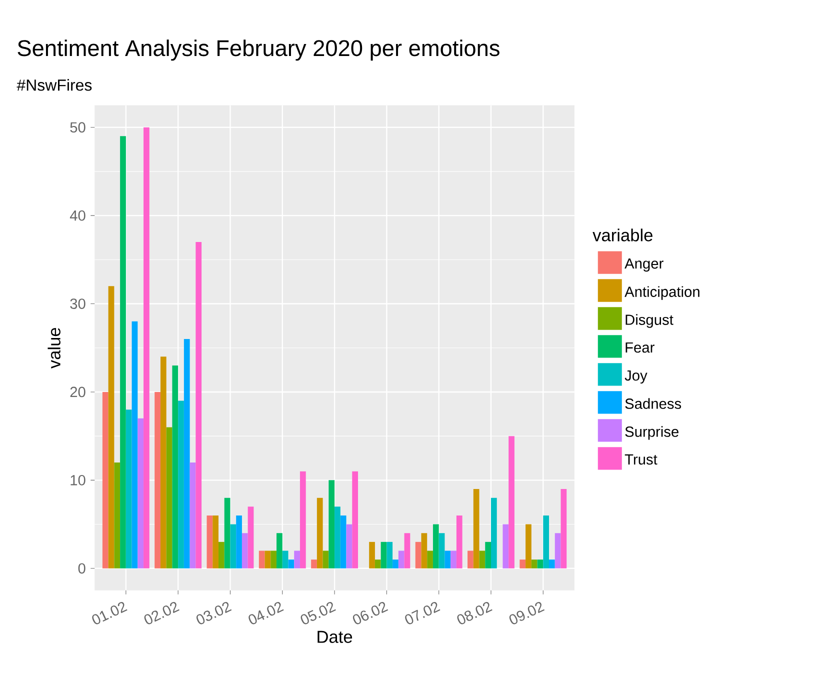  What do you see at coordinates (474, 613) in the screenshot?
I see `x-tick-label: 08.02` at bounding box center [474, 613].